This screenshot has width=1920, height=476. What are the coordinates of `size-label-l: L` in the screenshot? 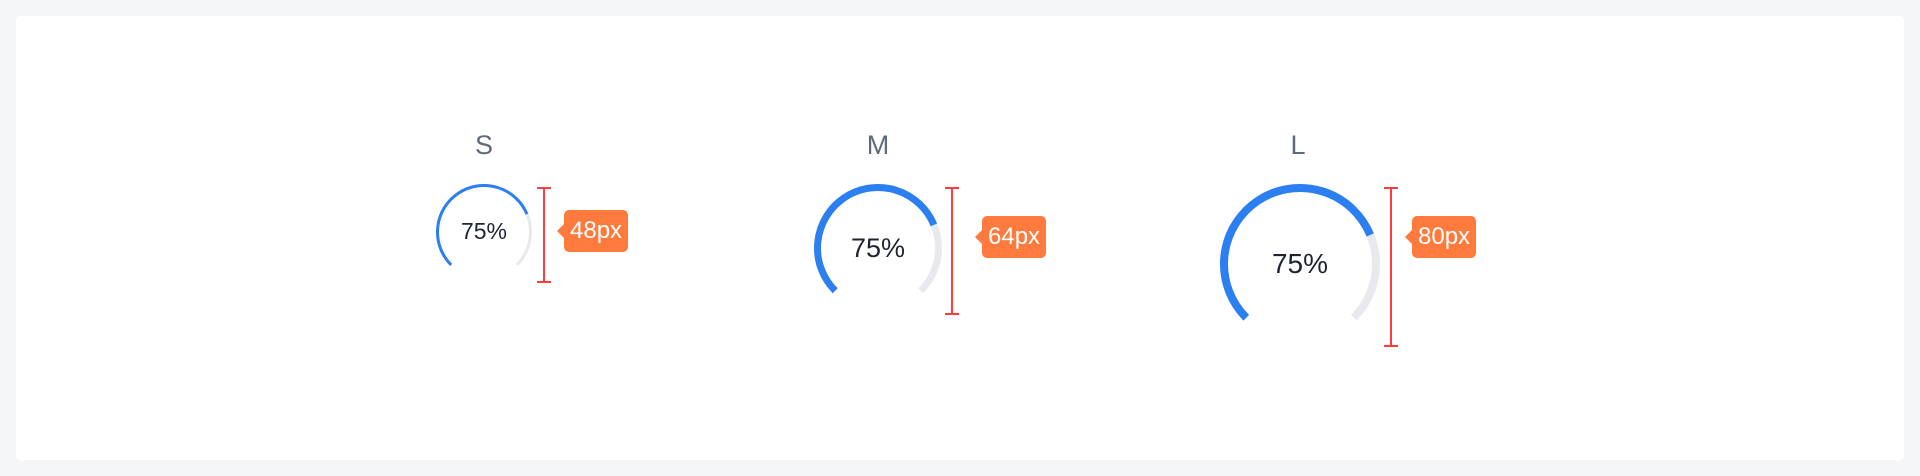 It's located at (1298, 145).